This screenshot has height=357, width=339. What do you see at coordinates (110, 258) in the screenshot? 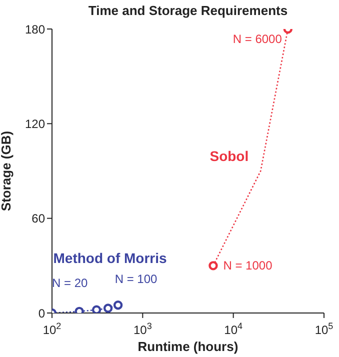
I see `text: Method of Morris` at bounding box center [110, 258].